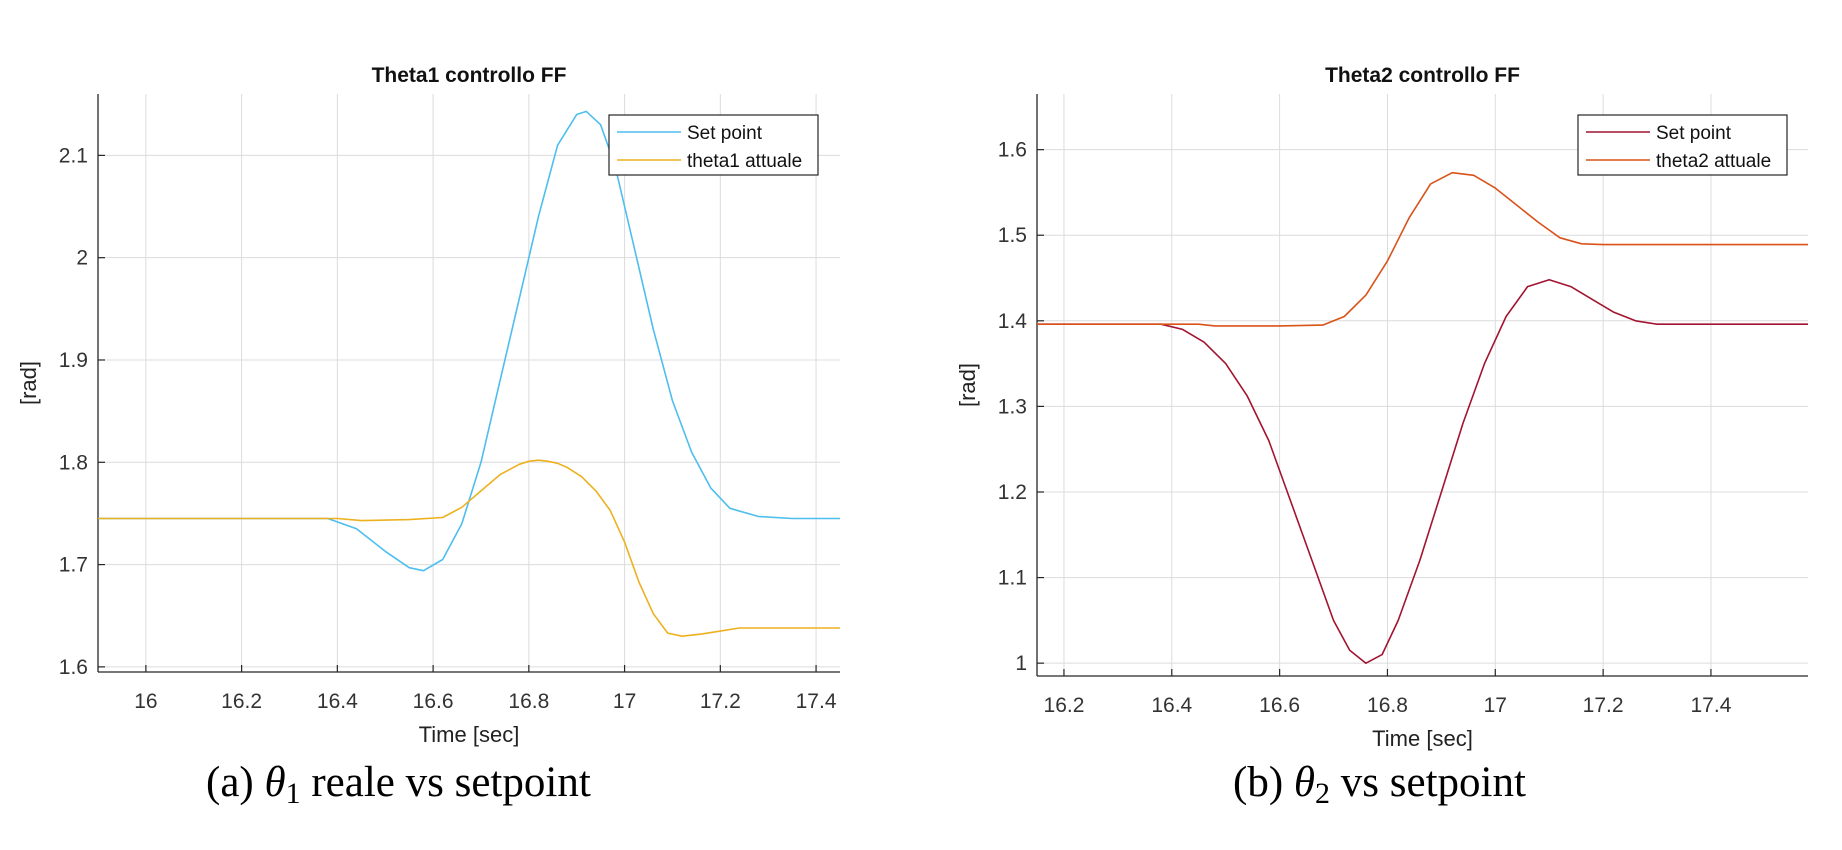 Image resolution: width=1842 pixels, height=850 pixels. I want to click on chart2-ytick-label: 1.3, so click(1012, 406).